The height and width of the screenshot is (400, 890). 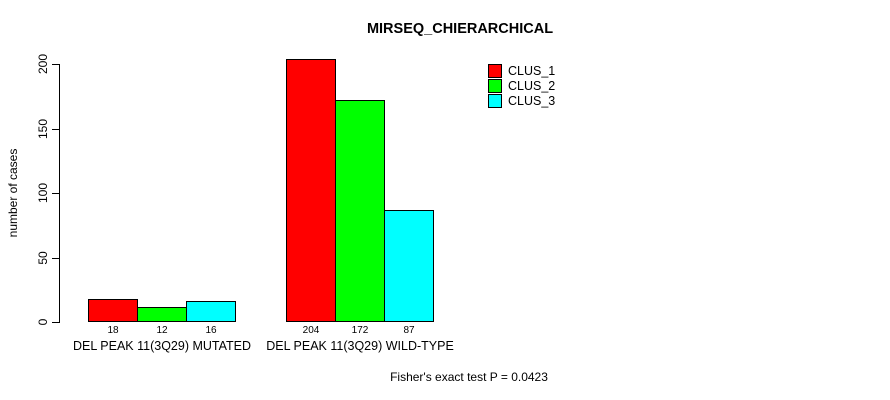 I want to click on bar-value-label: 18, so click(x=113, y=330).